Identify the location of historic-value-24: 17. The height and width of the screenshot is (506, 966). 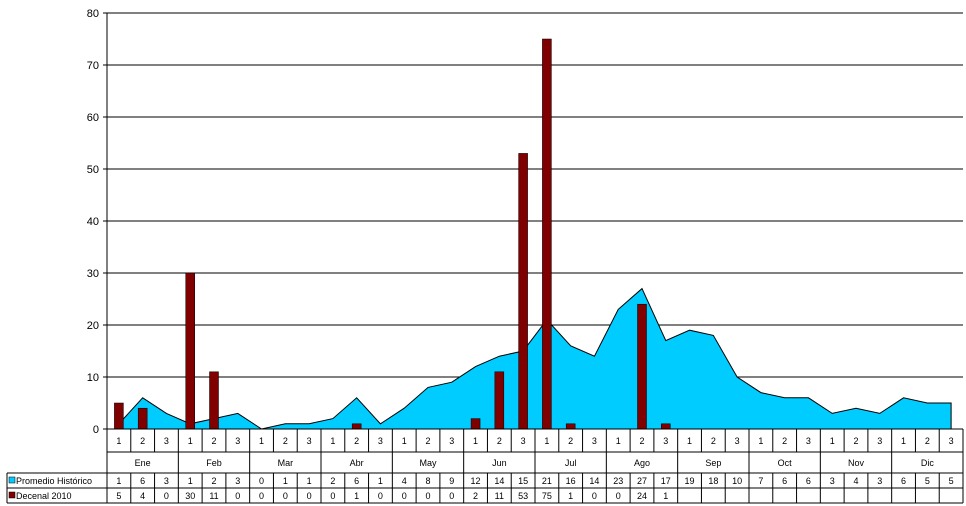
(666, 481).